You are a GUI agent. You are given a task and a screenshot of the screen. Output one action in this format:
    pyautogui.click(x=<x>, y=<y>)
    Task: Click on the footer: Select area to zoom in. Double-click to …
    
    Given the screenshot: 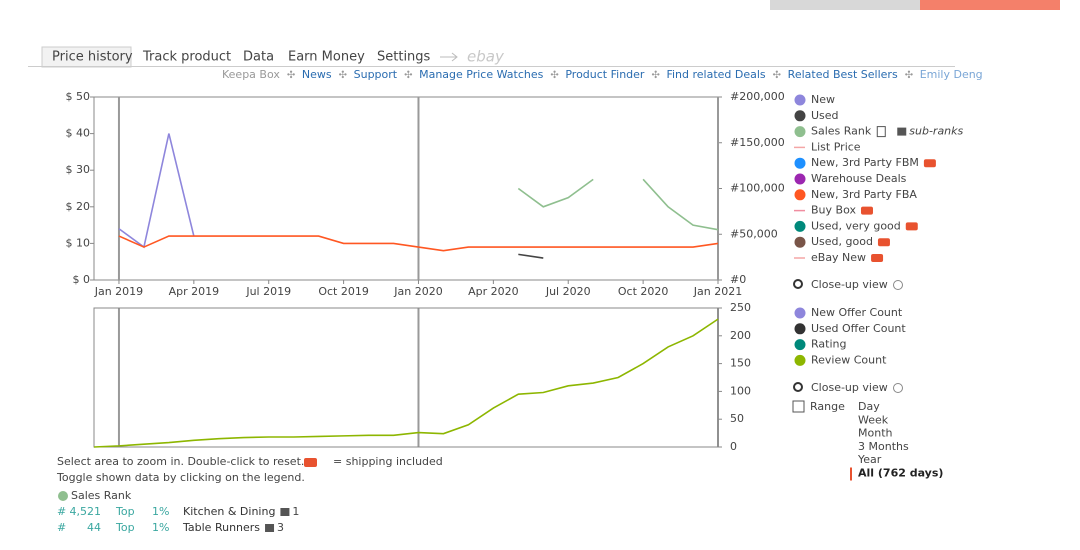 What is the action you would take?
    pyautogui.click(x=249, y=494)
    